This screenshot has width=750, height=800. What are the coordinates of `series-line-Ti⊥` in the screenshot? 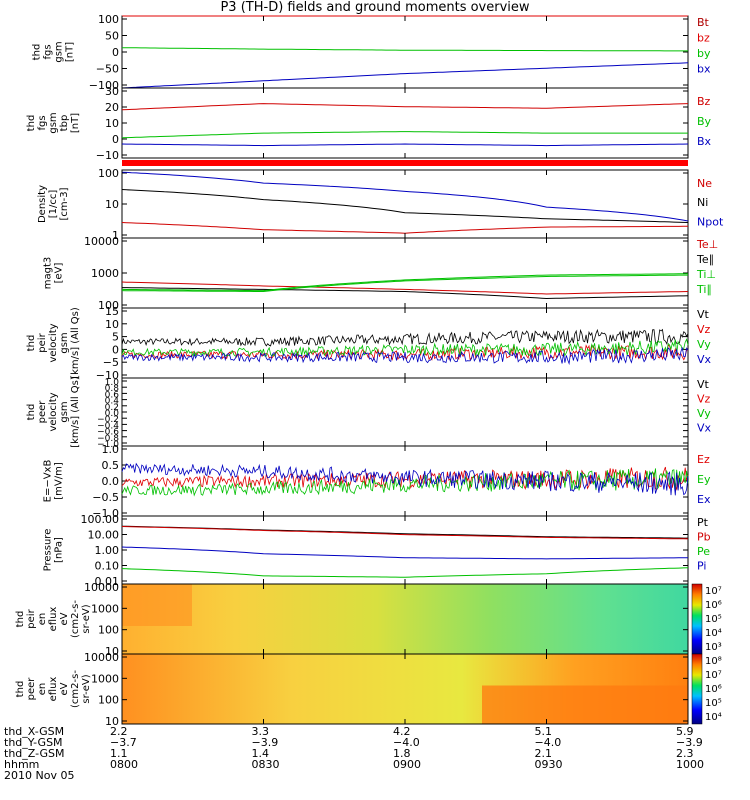 It's located at (405, 282).